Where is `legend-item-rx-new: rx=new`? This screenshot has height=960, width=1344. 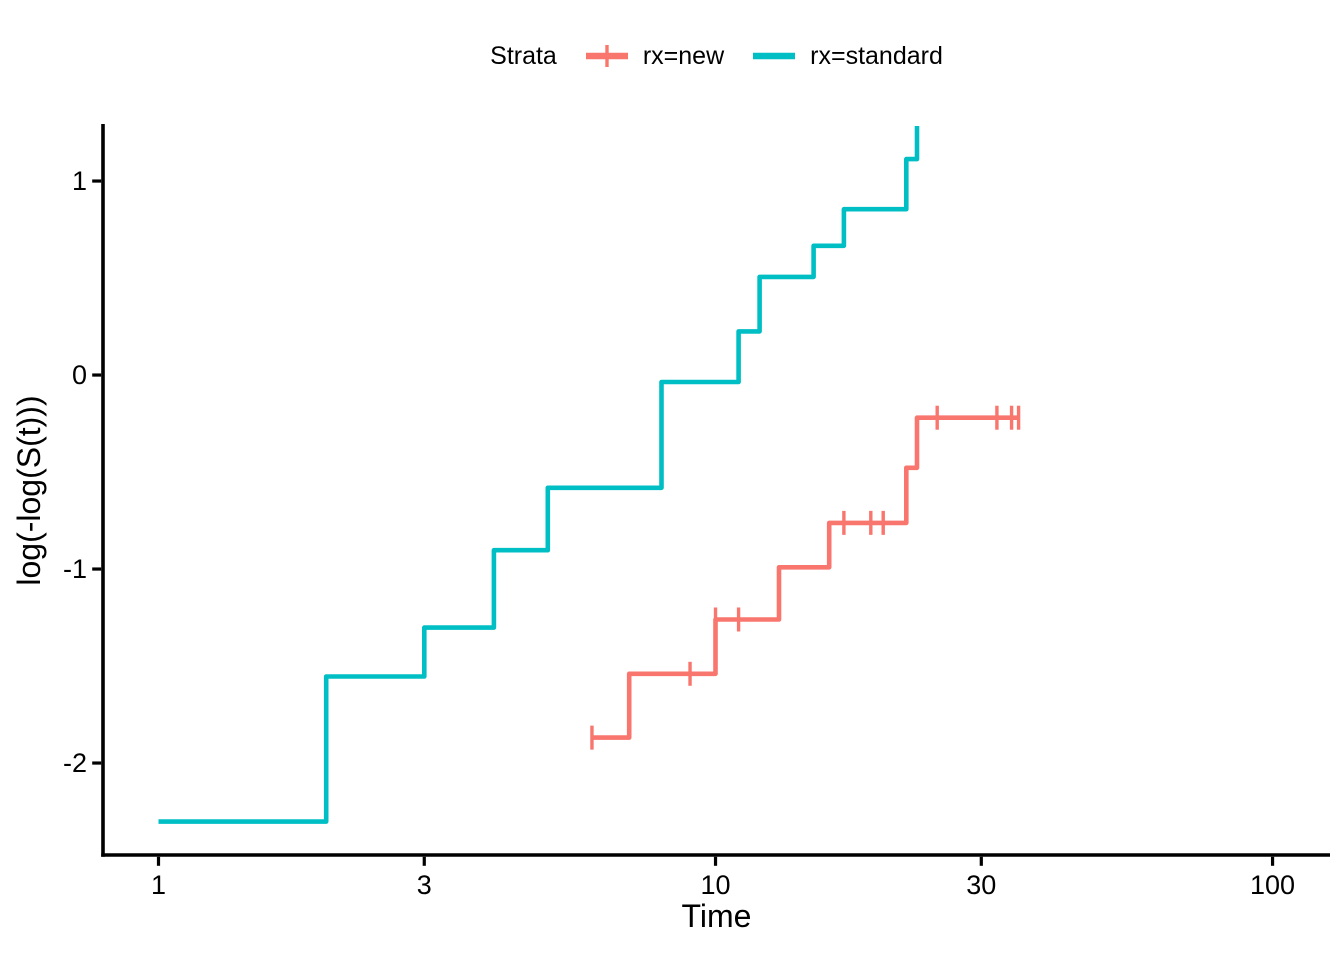 legend-item-rx-new: rx=new is located at coordinates (653, 56).